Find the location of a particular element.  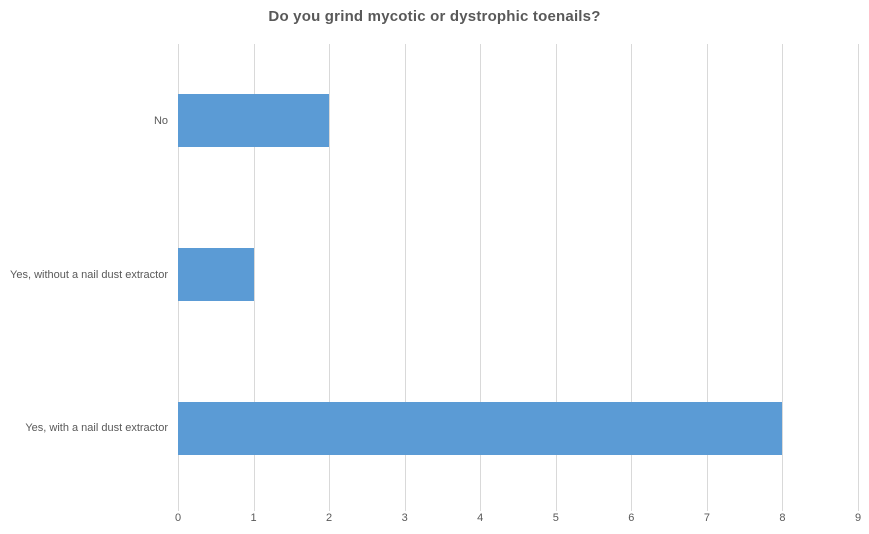

tick-label: 6 is located at coordinates (631, 518).